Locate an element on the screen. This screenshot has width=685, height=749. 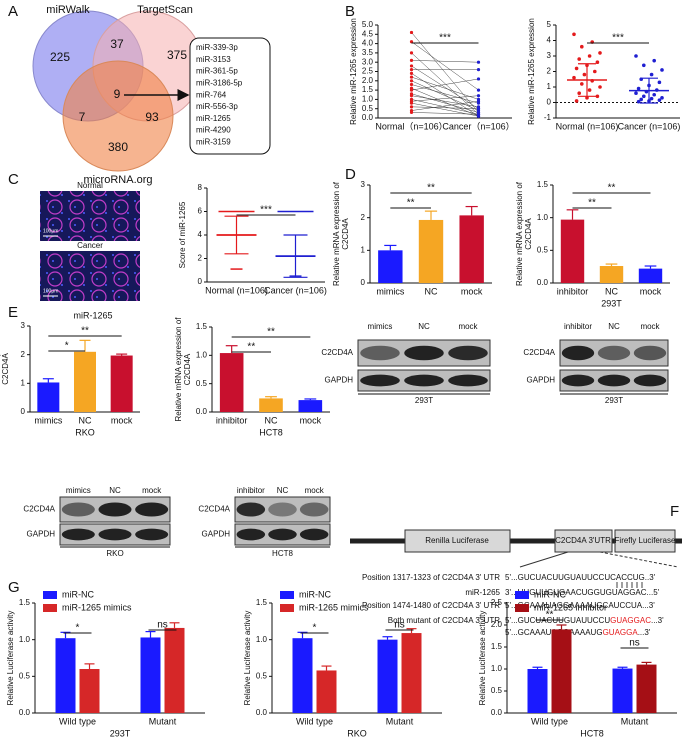
panel-label: A is located at coordinates (13, 11).